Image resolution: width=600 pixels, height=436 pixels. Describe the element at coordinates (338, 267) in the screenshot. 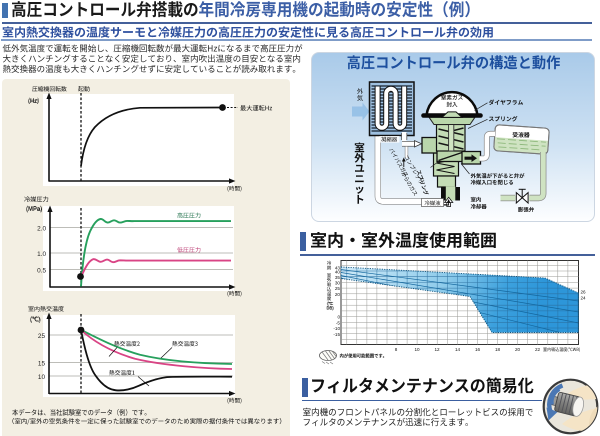

I see `svg-text: 43` at that location.